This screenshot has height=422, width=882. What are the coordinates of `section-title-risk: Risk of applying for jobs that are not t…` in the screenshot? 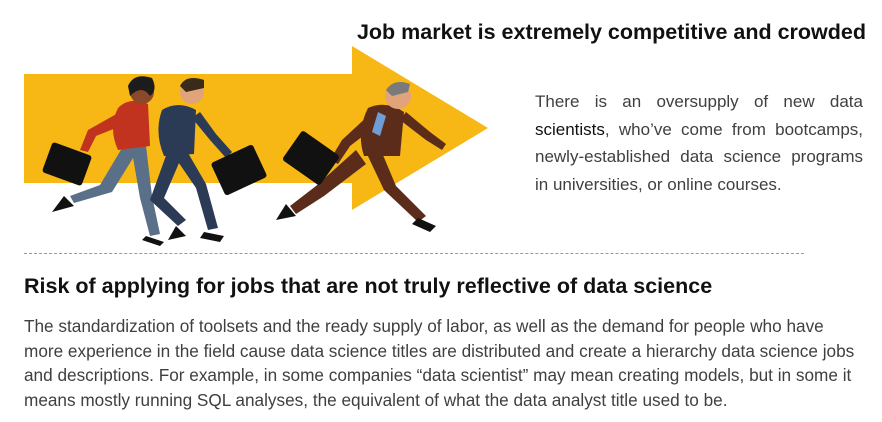 It's located at (368, 286).